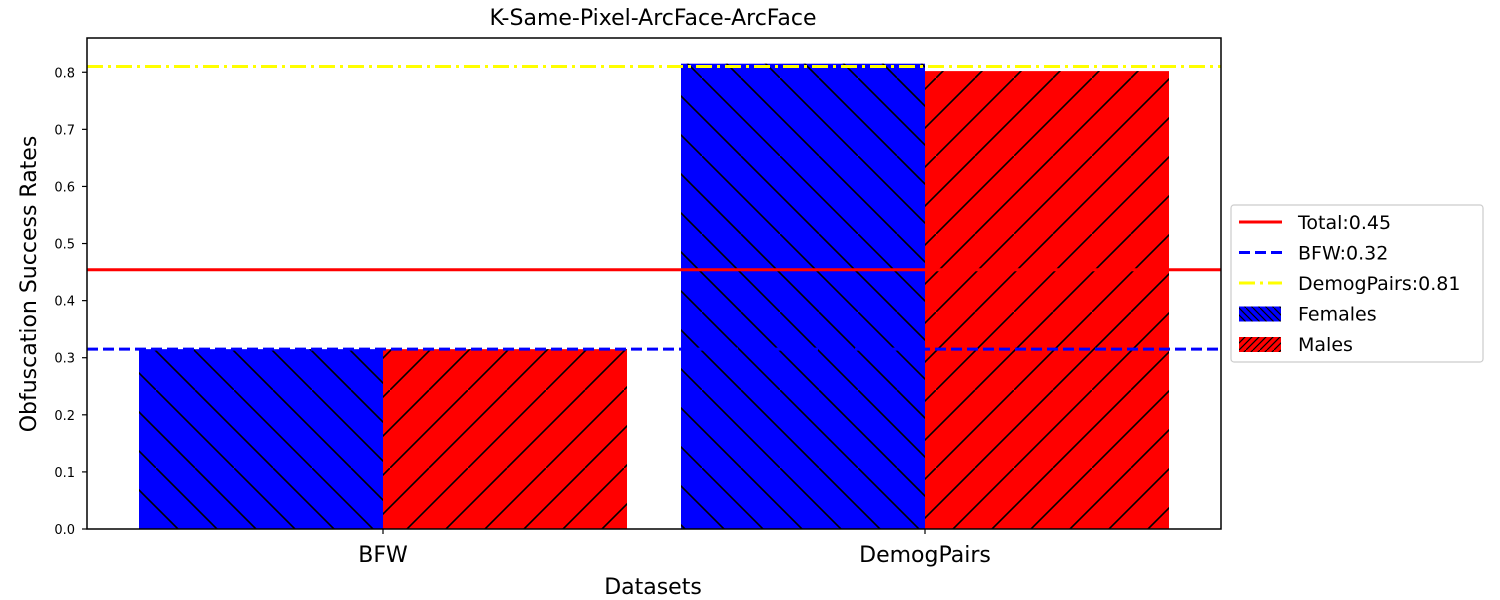  What do you see at coordinates (925, 555) in the screenshot?
I see `x-tick-label-demogpairs: DemogPairs` at bounding box center [925, 555].